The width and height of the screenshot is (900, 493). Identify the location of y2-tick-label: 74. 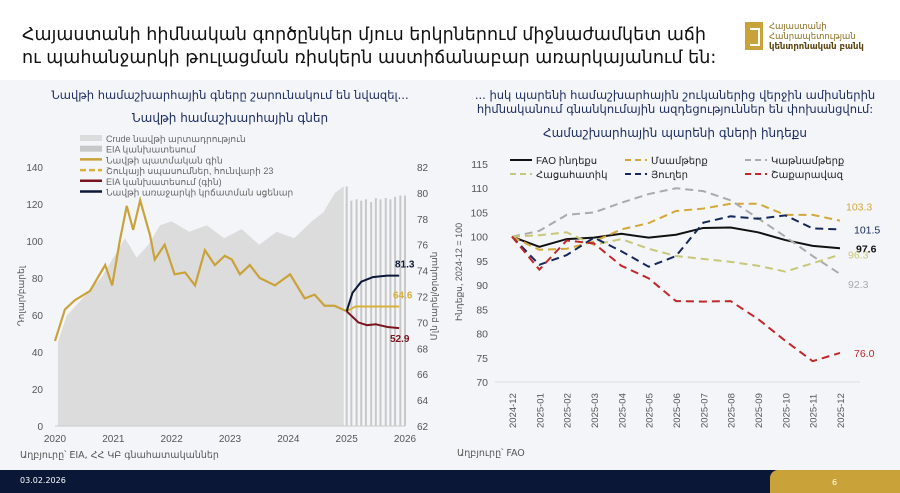
(423, 272).